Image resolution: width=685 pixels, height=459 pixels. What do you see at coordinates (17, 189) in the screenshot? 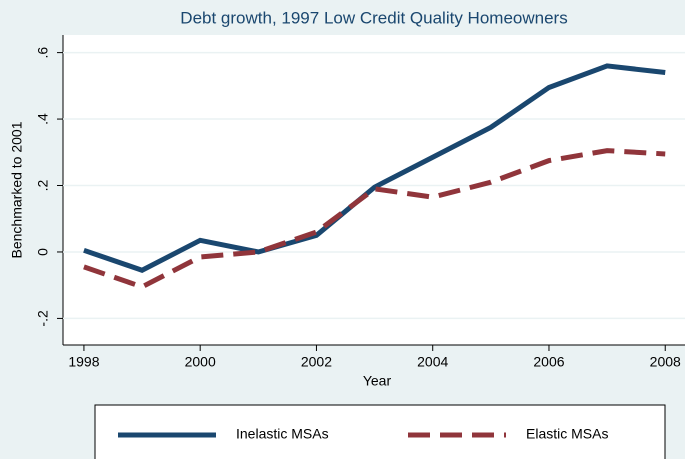
I see `y-axis-label: Benchmarked to 2001` at bounding box center [17, 189].